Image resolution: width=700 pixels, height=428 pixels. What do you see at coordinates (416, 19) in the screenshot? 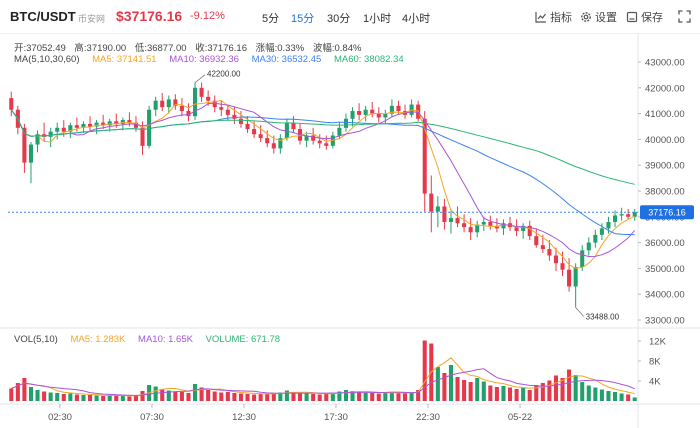
I see `interval-4h: 4小时` at bounding box center [416, 19].